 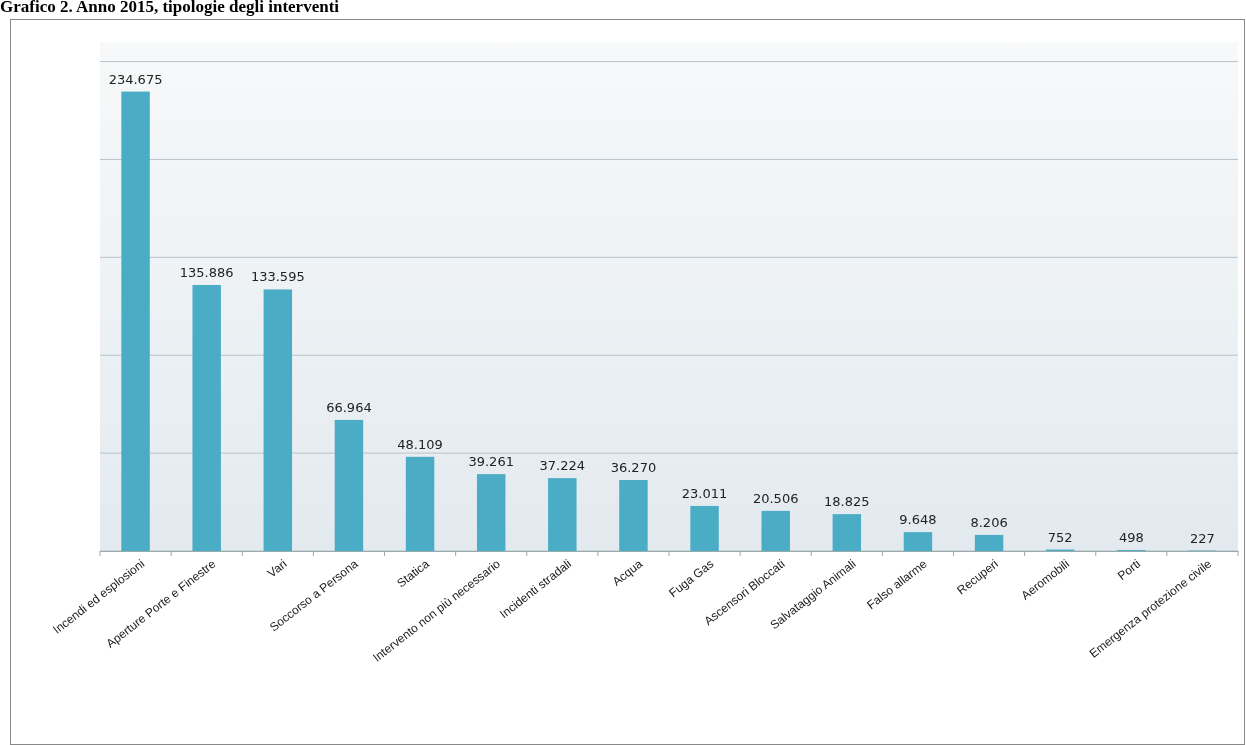 What do you see at coordinates (633, 467) in the screenshot?
I see `data-label: 36.270` at bounding box center [633, 467].